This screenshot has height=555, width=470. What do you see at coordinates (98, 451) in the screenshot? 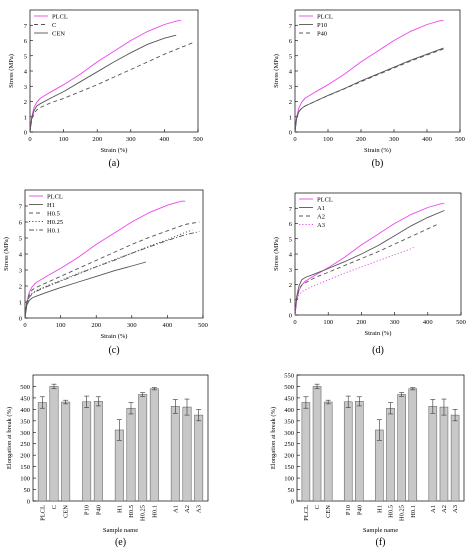
I see `bar-P40` at bounding box center [98, 451].